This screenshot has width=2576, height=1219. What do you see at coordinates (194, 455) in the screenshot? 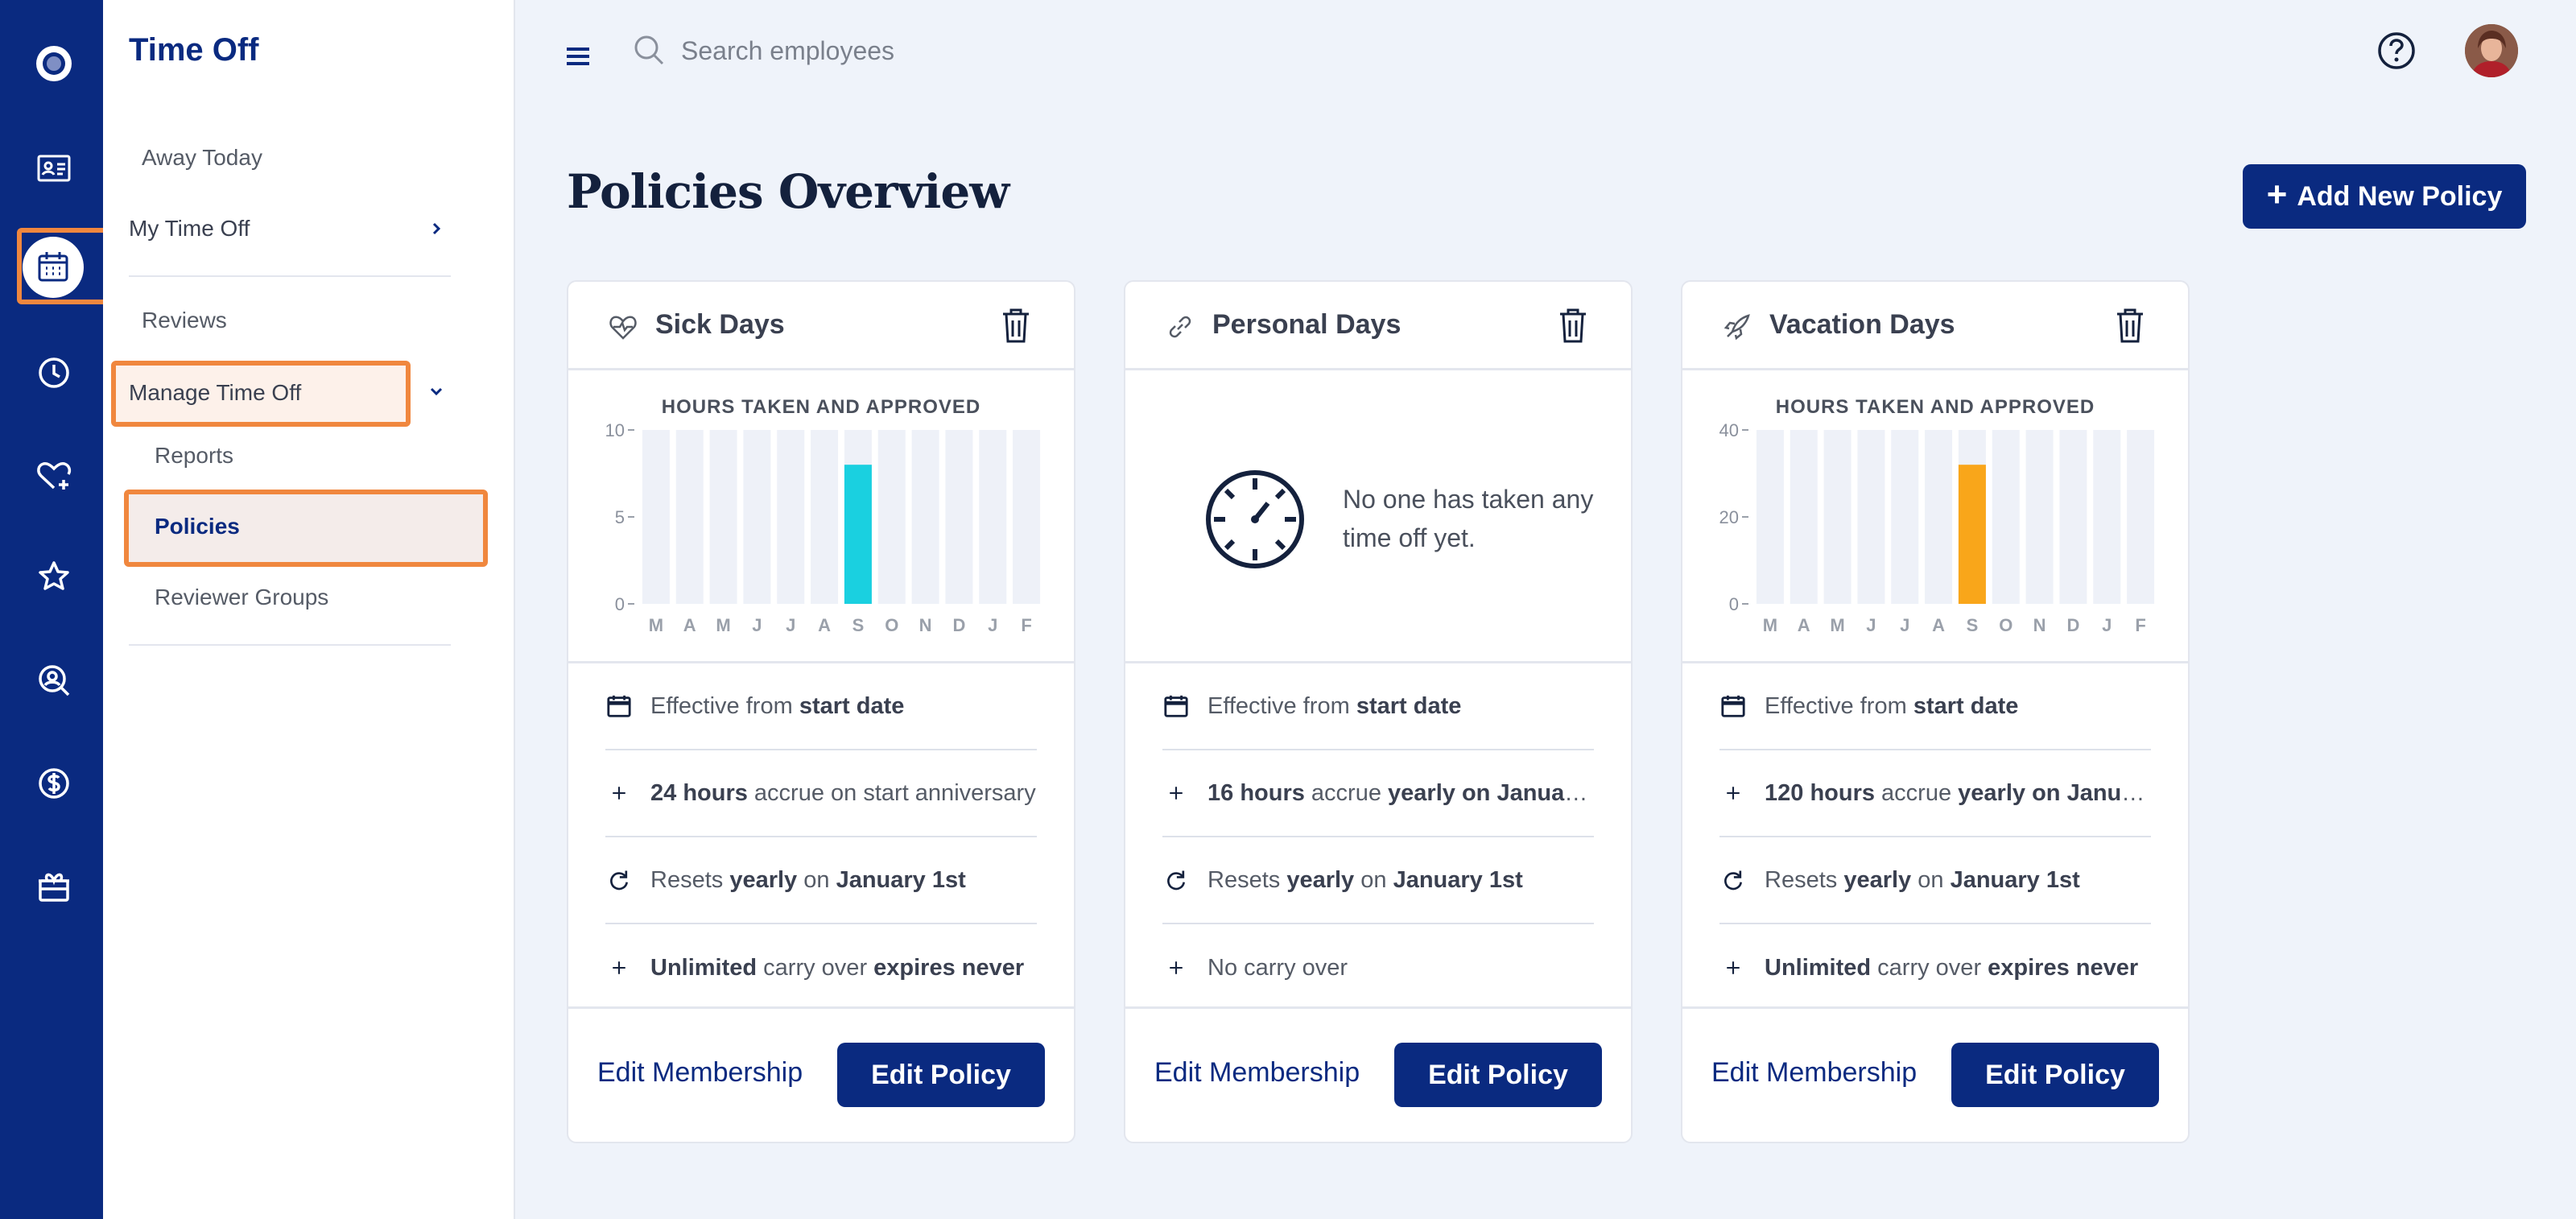
I see `sidebar-item-reports: Reports` at bounding box center [194, 455].